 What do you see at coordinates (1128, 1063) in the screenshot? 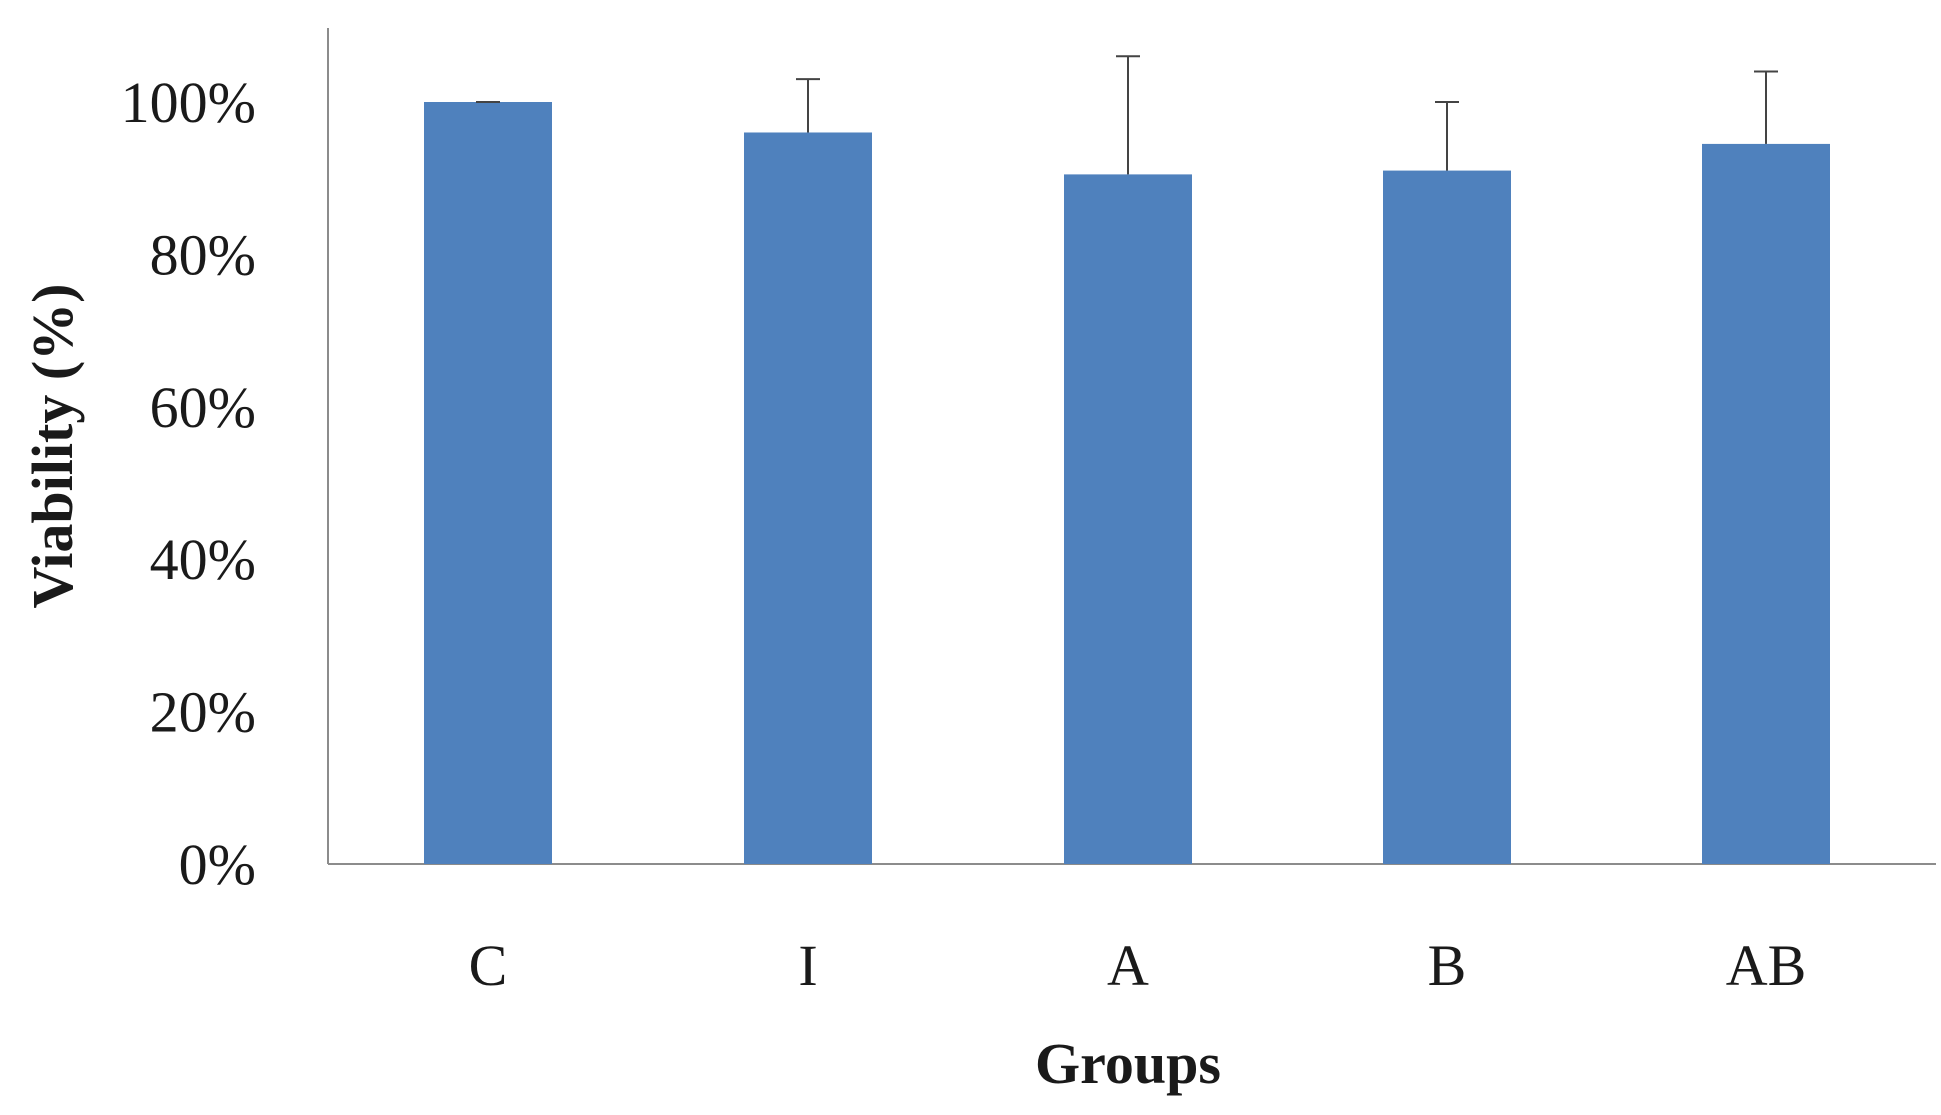
I see `x-axis-title: Groups` at bounding box center [1128, 1063].